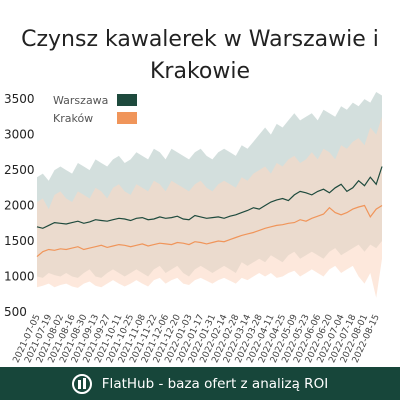 This screenshot has height=400, width=400. What do you see at coordinates (19, 99) in the screenshot?
I see `y-tick-label: 3500` at bounding box center [19, 99].